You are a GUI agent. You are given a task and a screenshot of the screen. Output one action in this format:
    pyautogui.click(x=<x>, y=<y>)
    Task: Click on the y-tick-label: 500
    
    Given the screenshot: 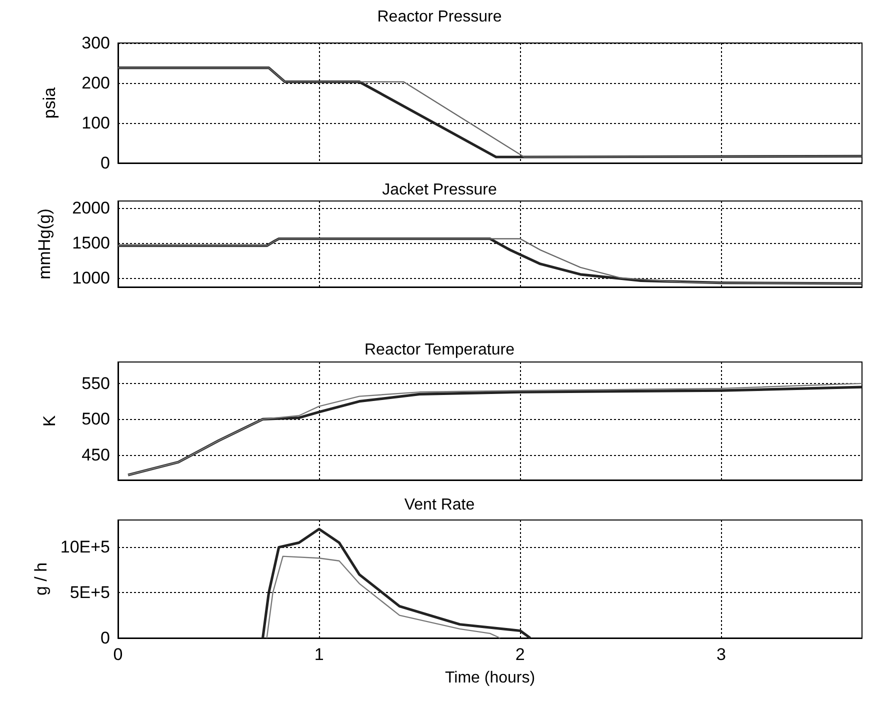 What is the action you would take?
    pyautogui.click(x=96, y=419)
    